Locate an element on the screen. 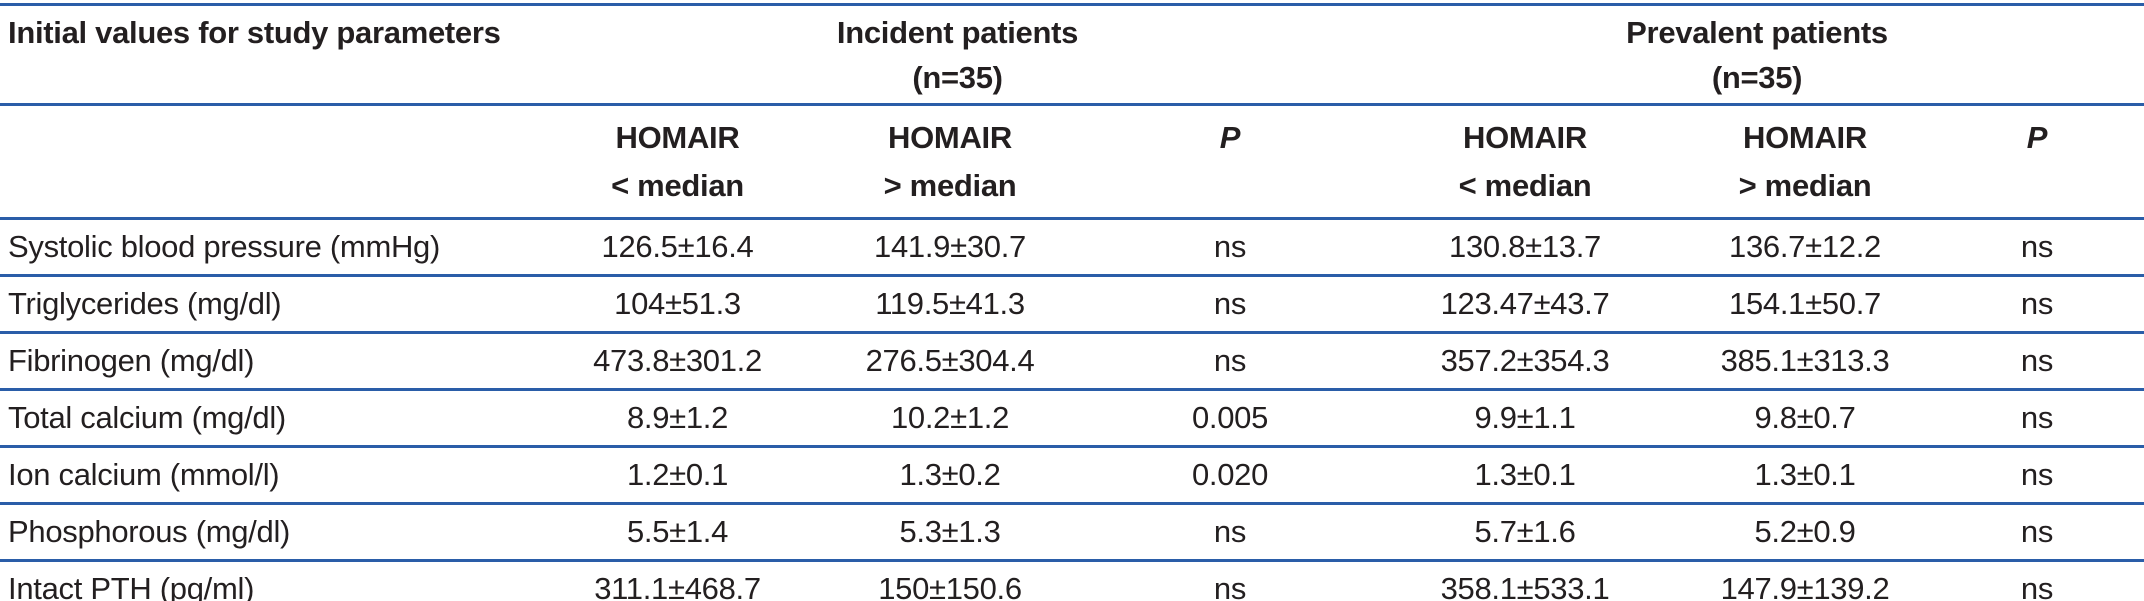  incident-gt-median-value: 119.5±41.3 is located at coordinates (950, 303).